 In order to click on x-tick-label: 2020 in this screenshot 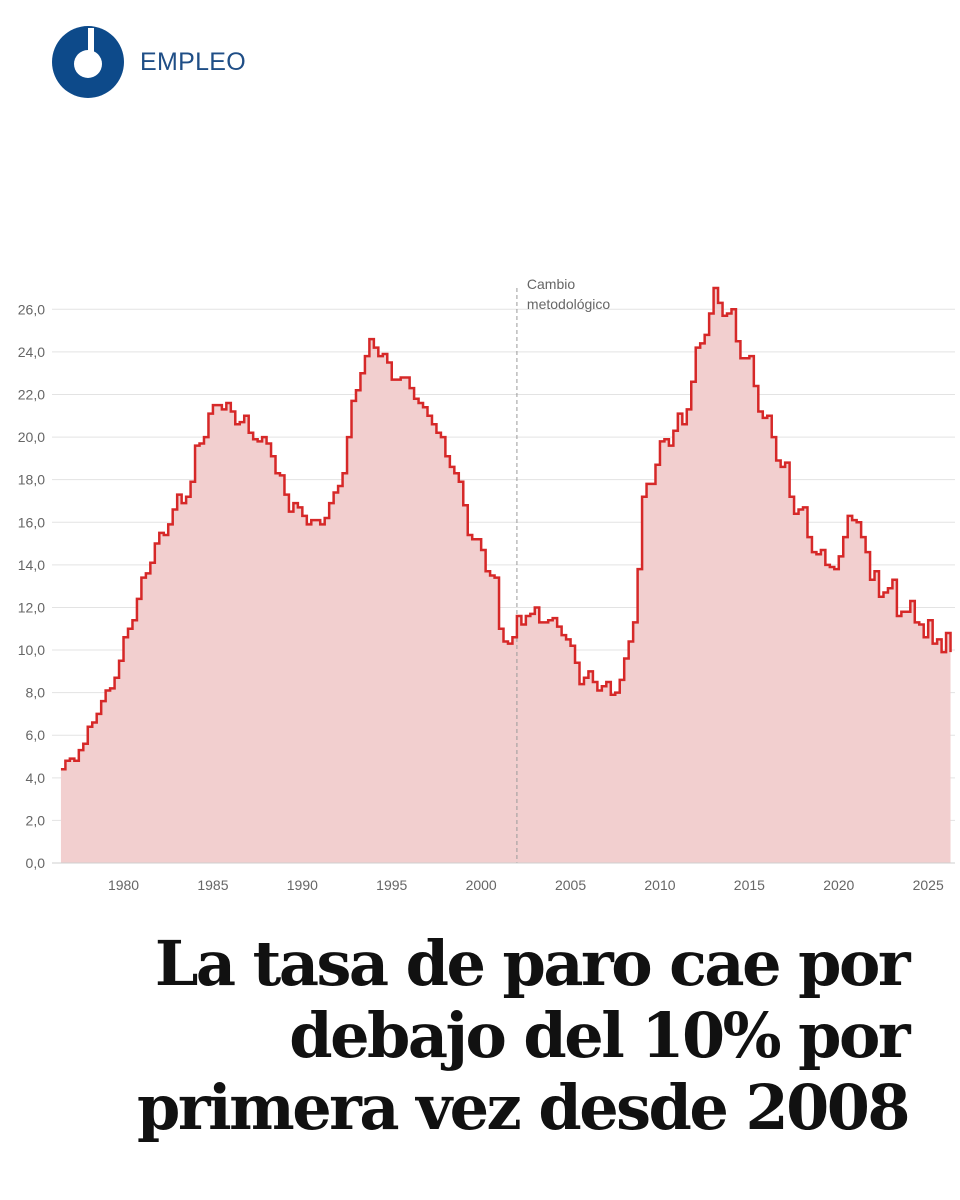, I will do `click(838, 885)`.